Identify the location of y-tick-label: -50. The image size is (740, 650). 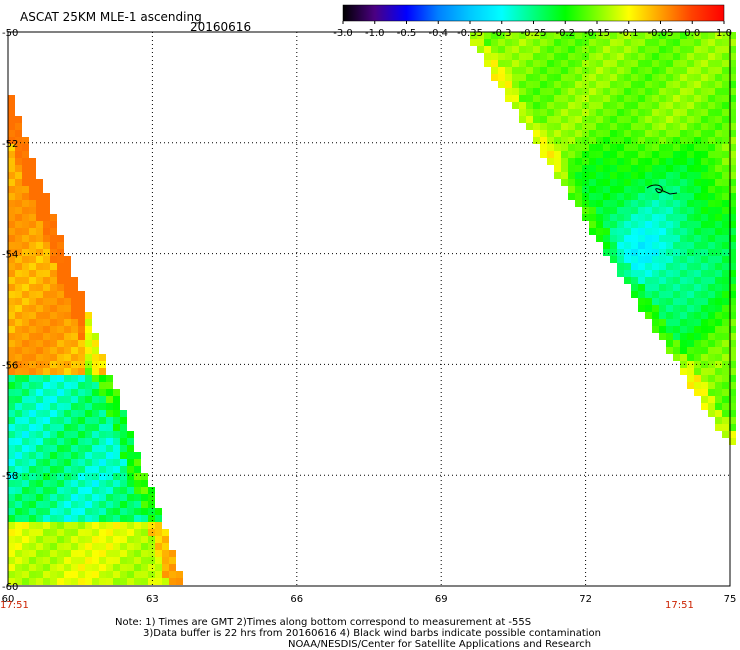
(10, 33).